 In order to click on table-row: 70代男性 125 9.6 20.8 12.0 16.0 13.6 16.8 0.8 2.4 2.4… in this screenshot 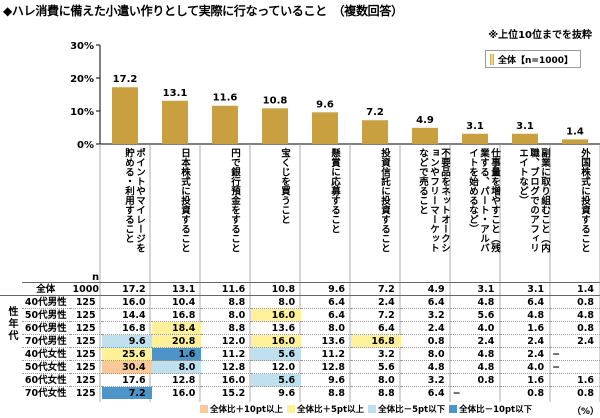, I will do `click(300, 341)`.